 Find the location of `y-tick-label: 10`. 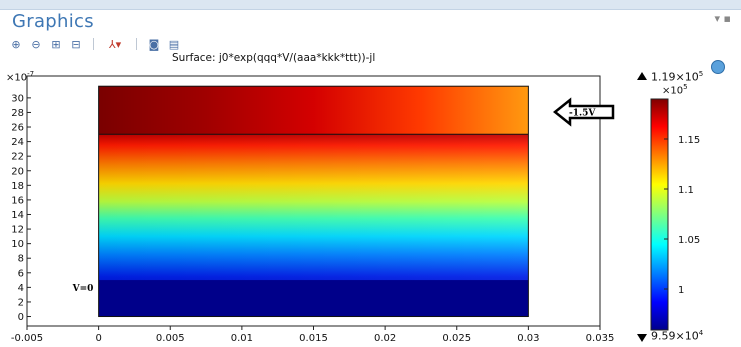

y-tick-label: 10 is located at coordinates (17, 244).